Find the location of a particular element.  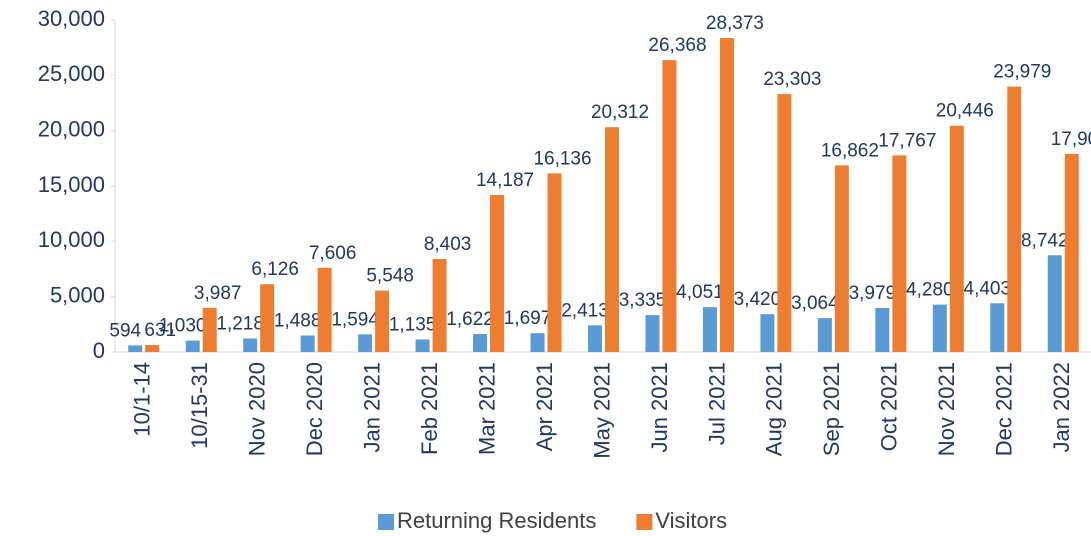

value-label: 16,862 is located at coordinates (850, 150).